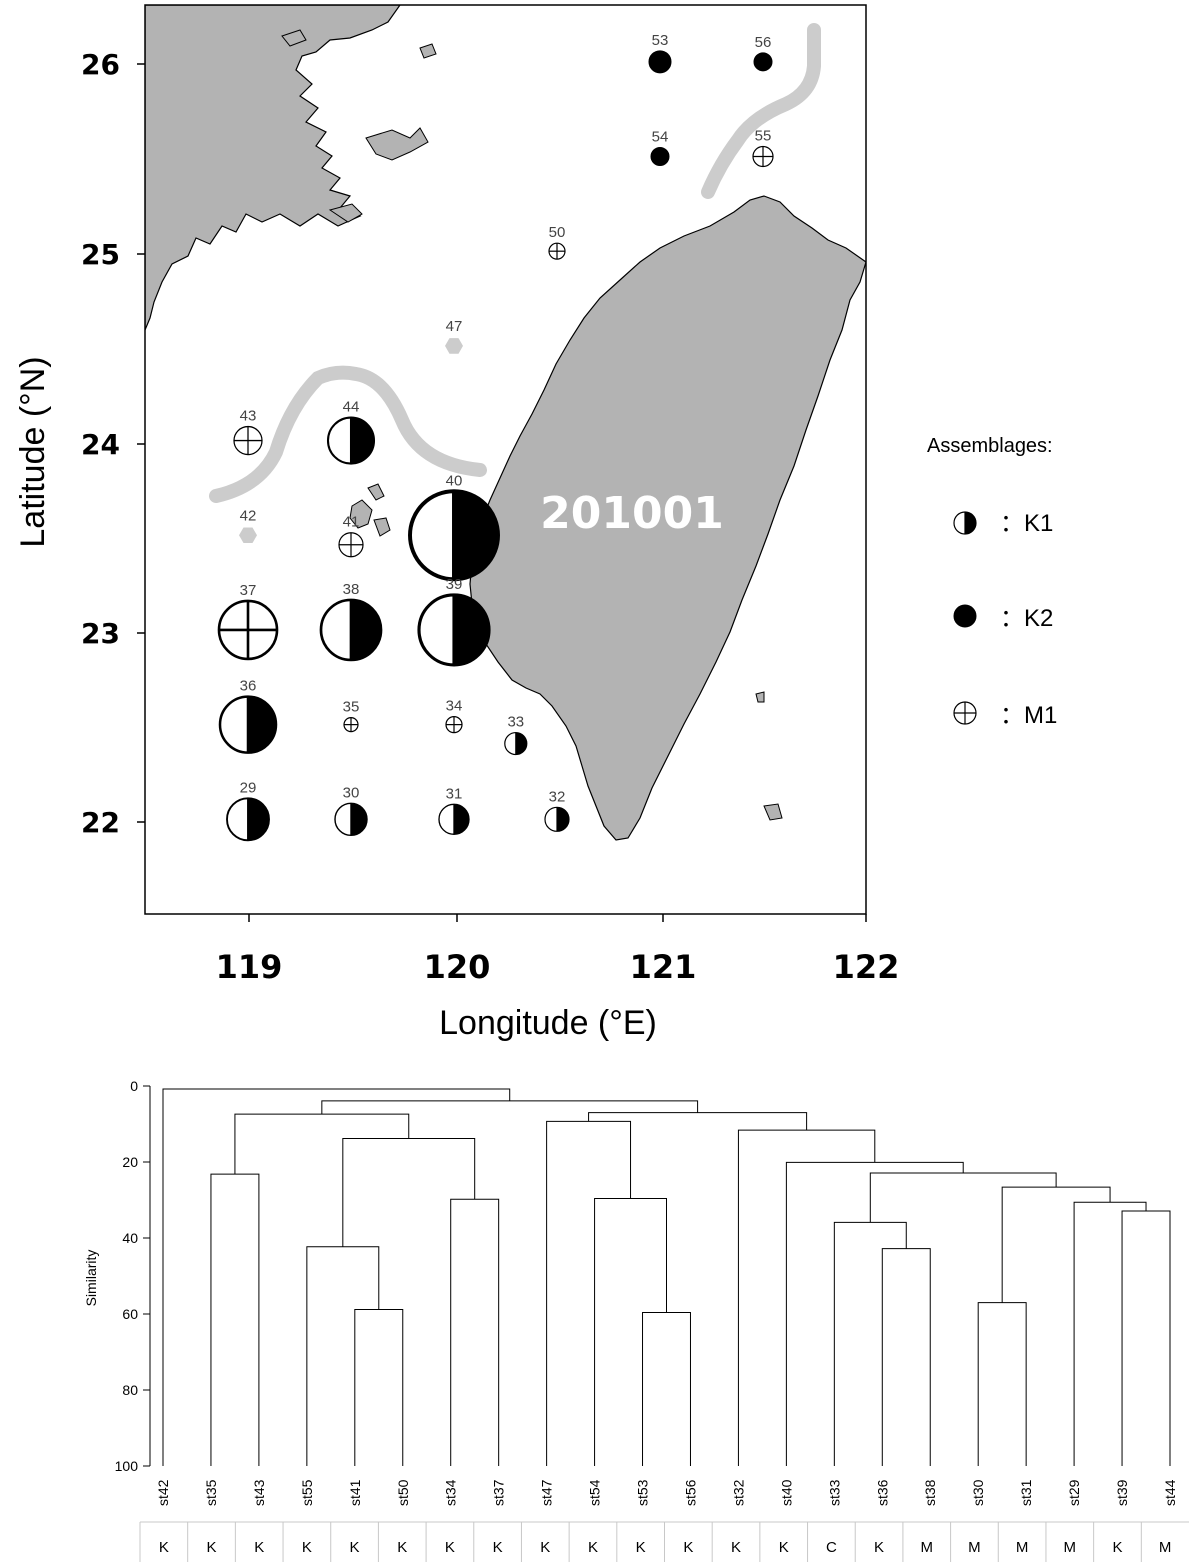  I want to click on station-29: 29, so click(248, 810).